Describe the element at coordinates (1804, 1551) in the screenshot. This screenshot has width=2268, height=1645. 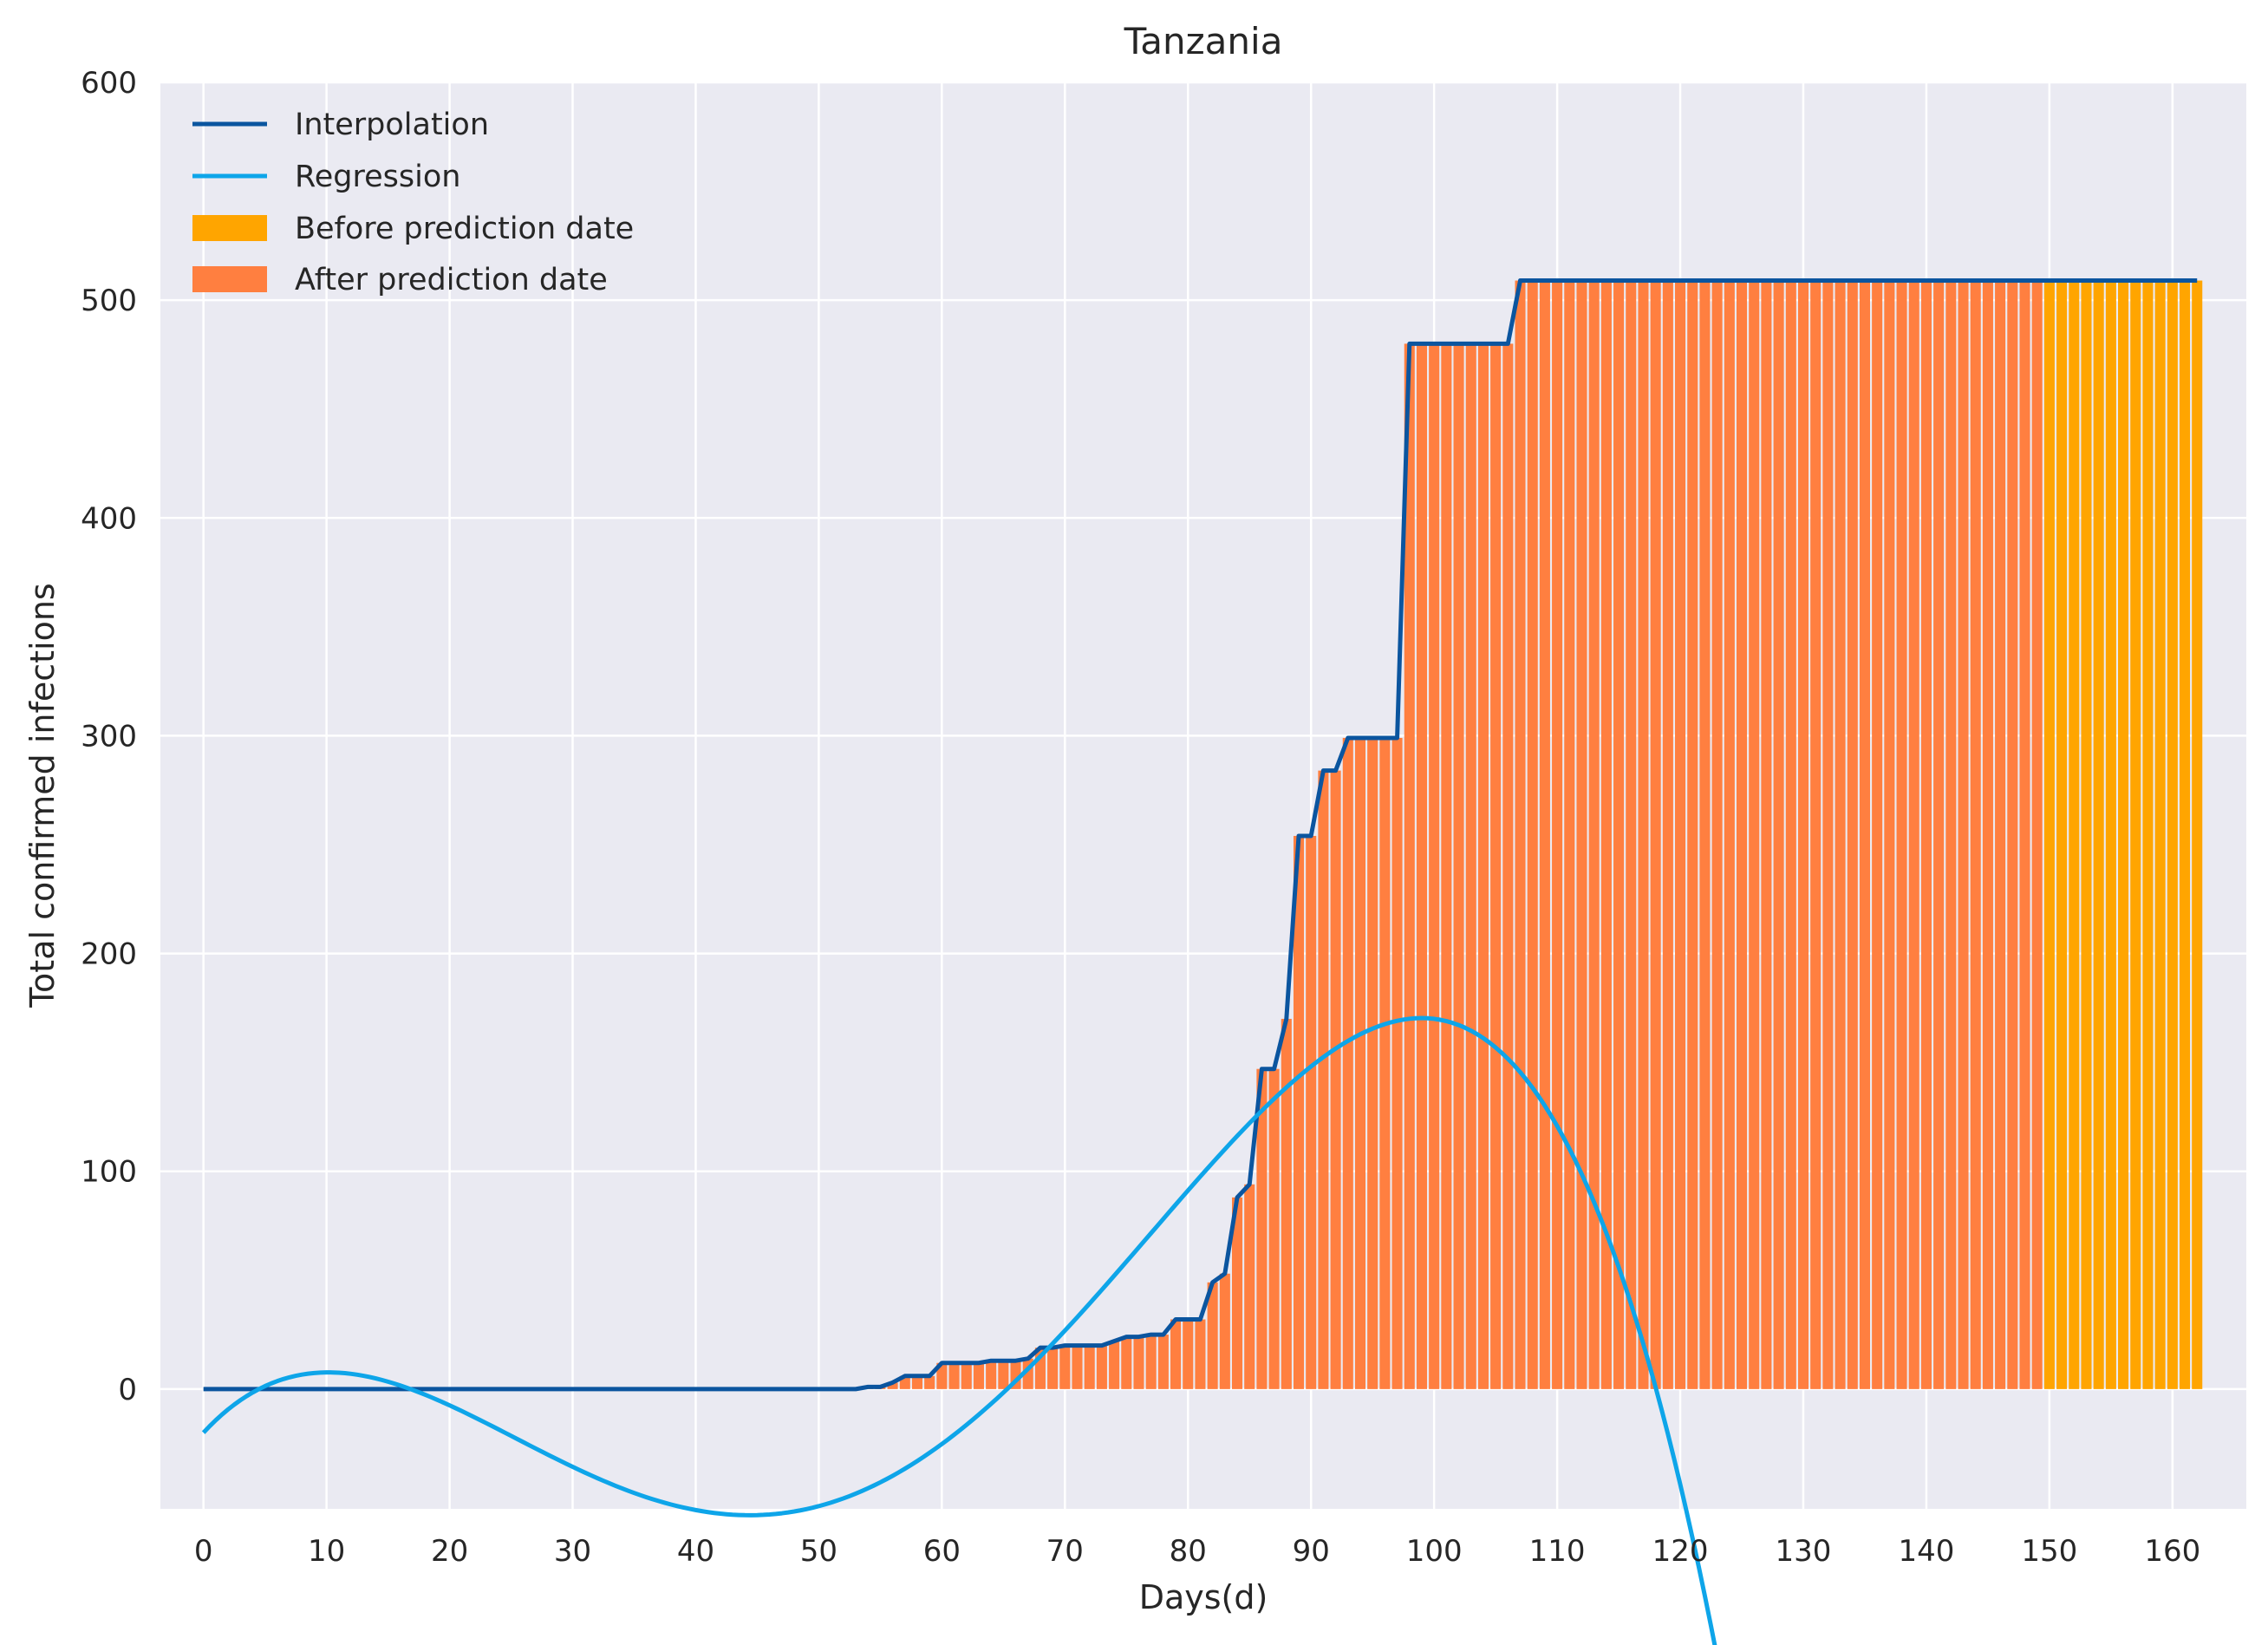
I see `x-tick-label-130: 130` at that location.